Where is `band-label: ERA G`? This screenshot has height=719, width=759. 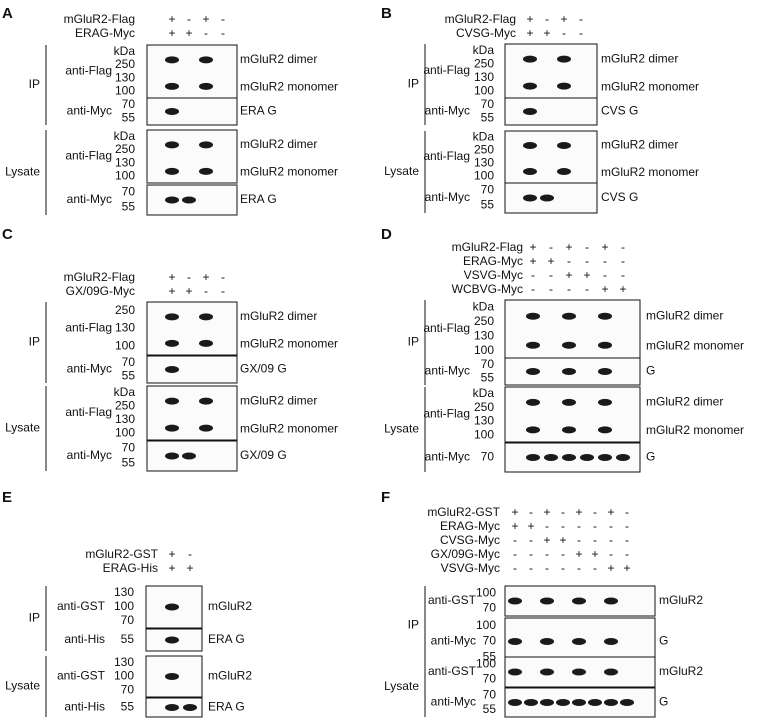
band-label: ERA G is located at coordinates (226, 639).